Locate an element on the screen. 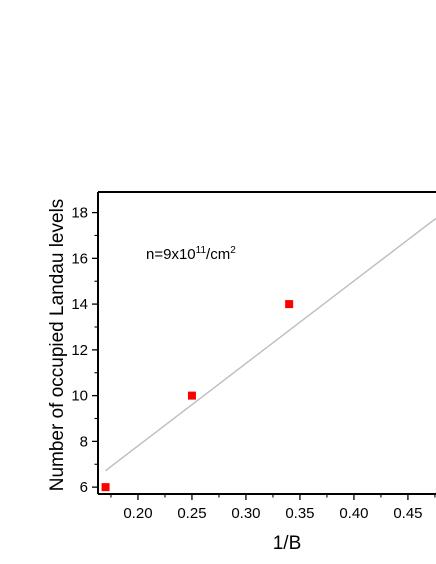 The width and height of the screenshot is (436, 564). y-tick-label: 6 is located at coordinates (84, 487).